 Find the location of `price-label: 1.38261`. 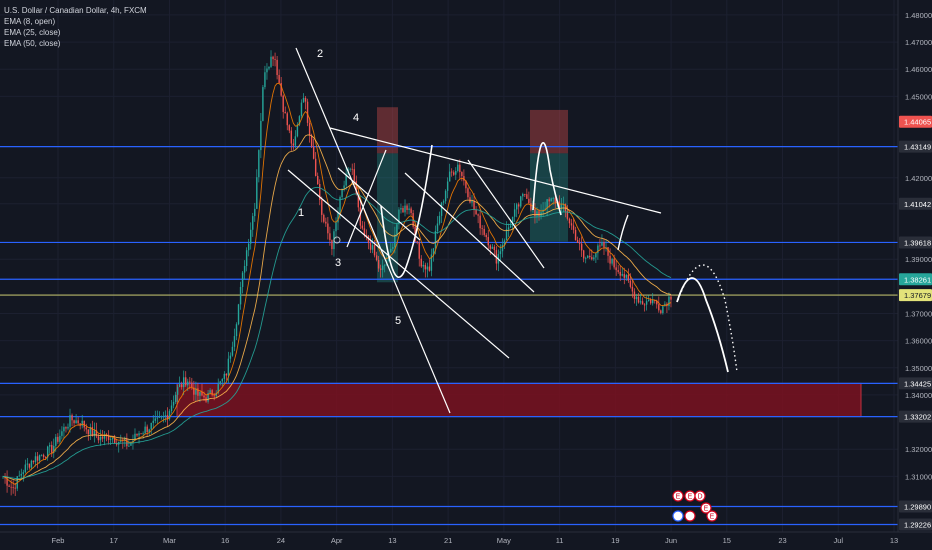

price-label: 1.38261 is located at coordinates (917, 279).